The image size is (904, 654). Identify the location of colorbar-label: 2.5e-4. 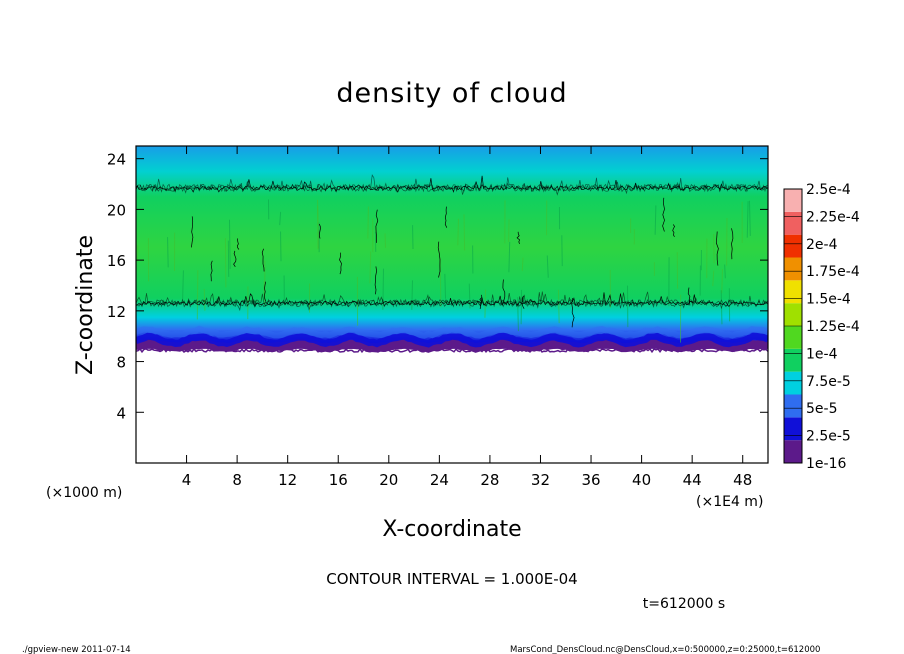
(828, 190).